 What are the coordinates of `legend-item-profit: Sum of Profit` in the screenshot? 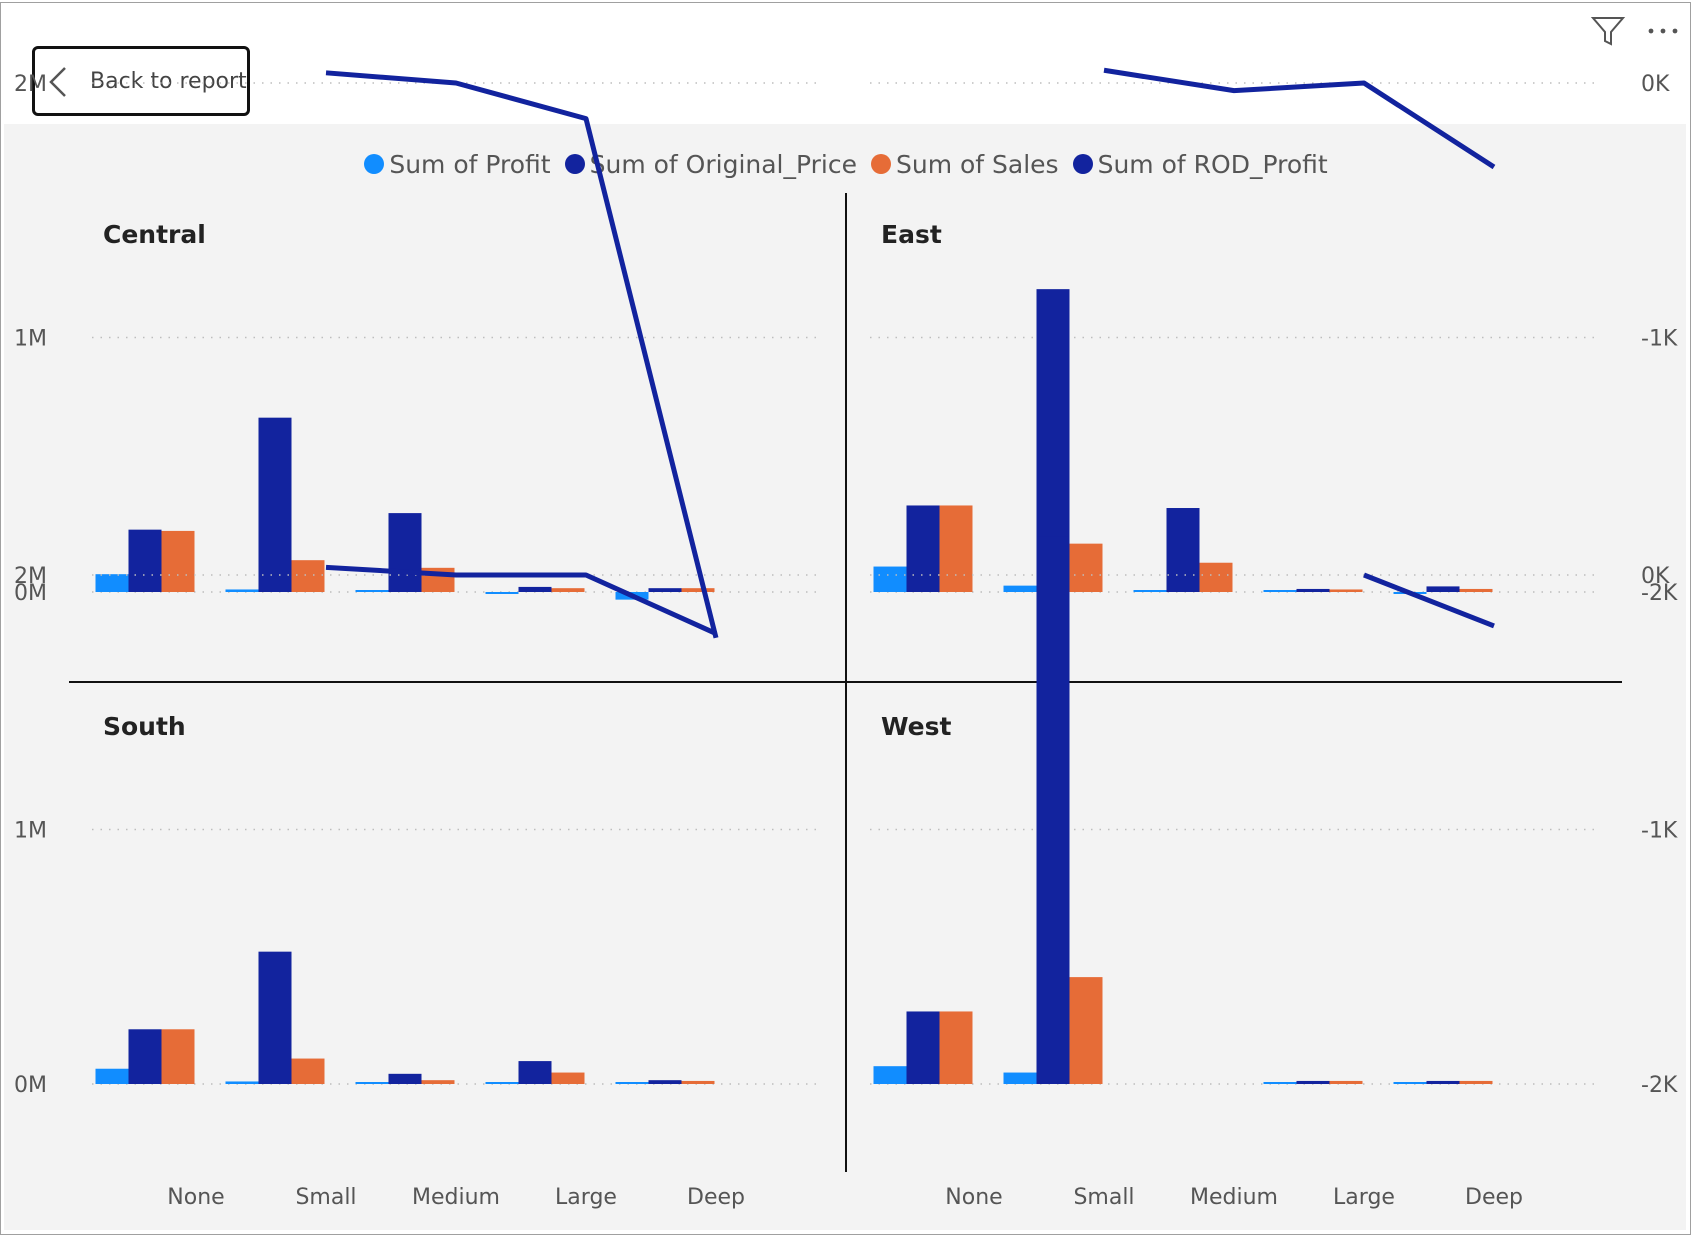 It's located at (457, 164).